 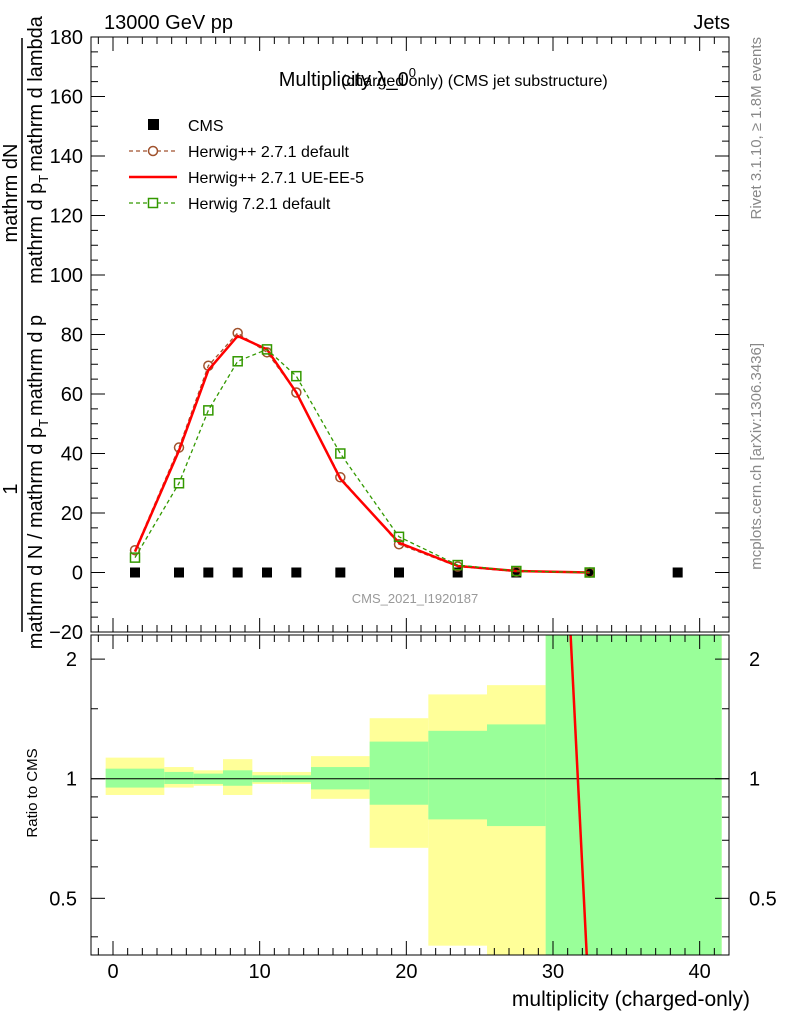 What do you see at coordinates (553, 972) in the screenshot?
I see `x-tick-label: 30` at bounding box center [553, 972].